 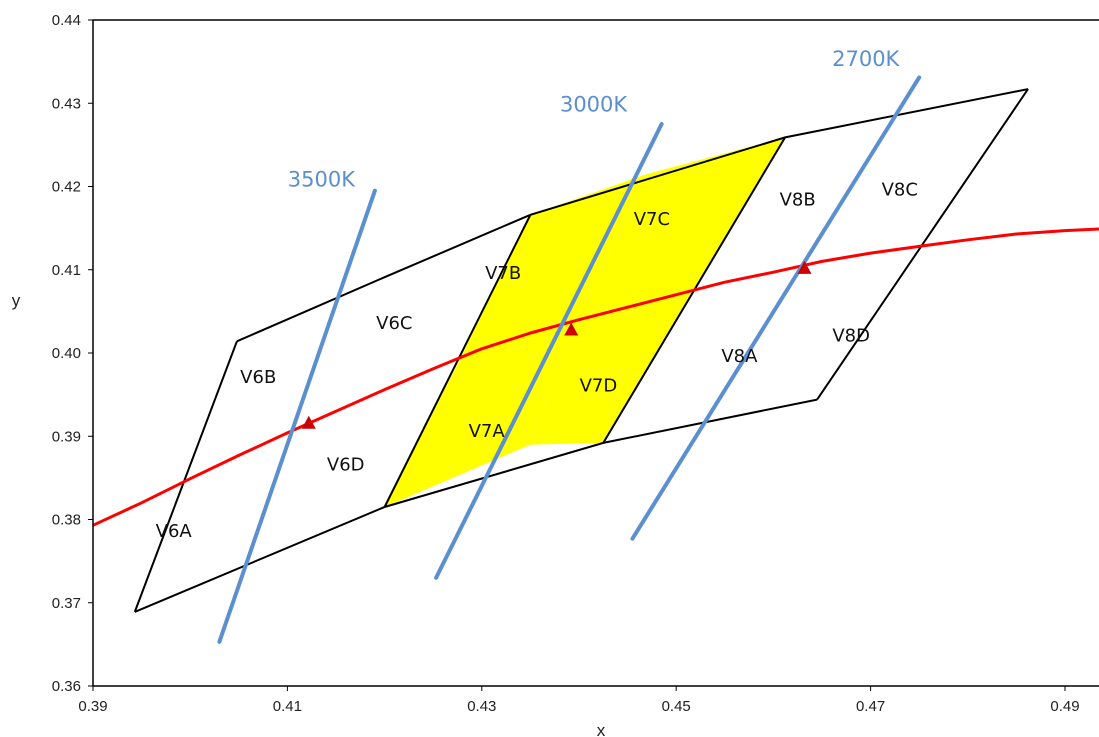 What do you see at coordinates (594, 119) in the screenshot?
I see `cct-labels: 3500K 3000K 2700K` at bounding box center [594, 119].